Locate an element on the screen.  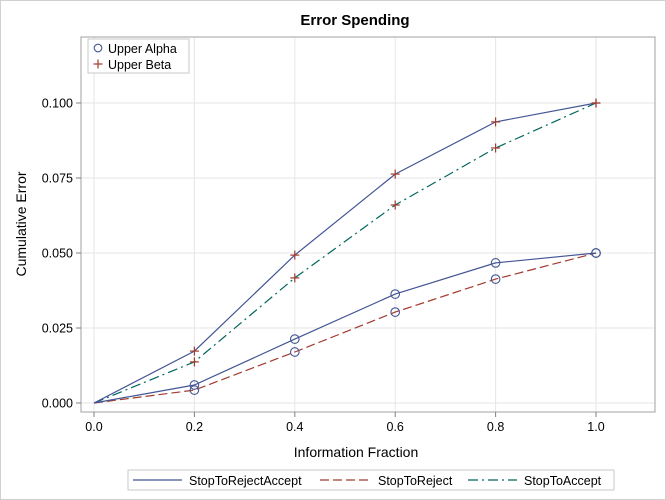
plus-marker-icon is located at coordinates (98, 64).